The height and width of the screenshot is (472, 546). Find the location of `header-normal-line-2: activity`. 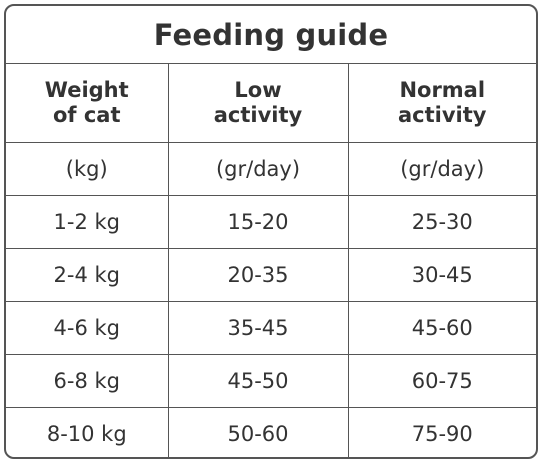

header-normal-line-2: activity is located at coordinates (442, 115).